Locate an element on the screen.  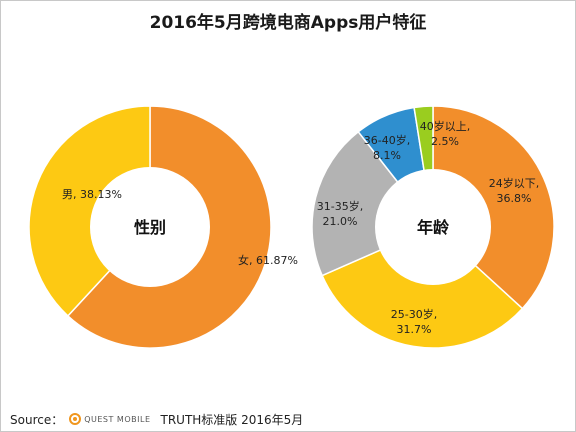
slice-data-label: 25-30岁, 31.7% is located at coordinates (414, 321).